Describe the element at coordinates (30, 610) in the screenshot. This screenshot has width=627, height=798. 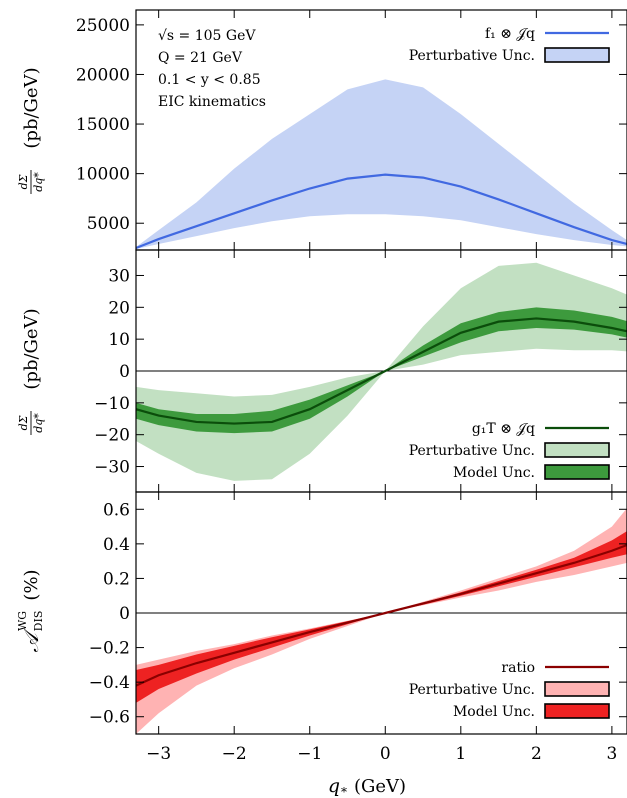
I see `y-axis-label: 𝒜WG DIS(%)` at that location.